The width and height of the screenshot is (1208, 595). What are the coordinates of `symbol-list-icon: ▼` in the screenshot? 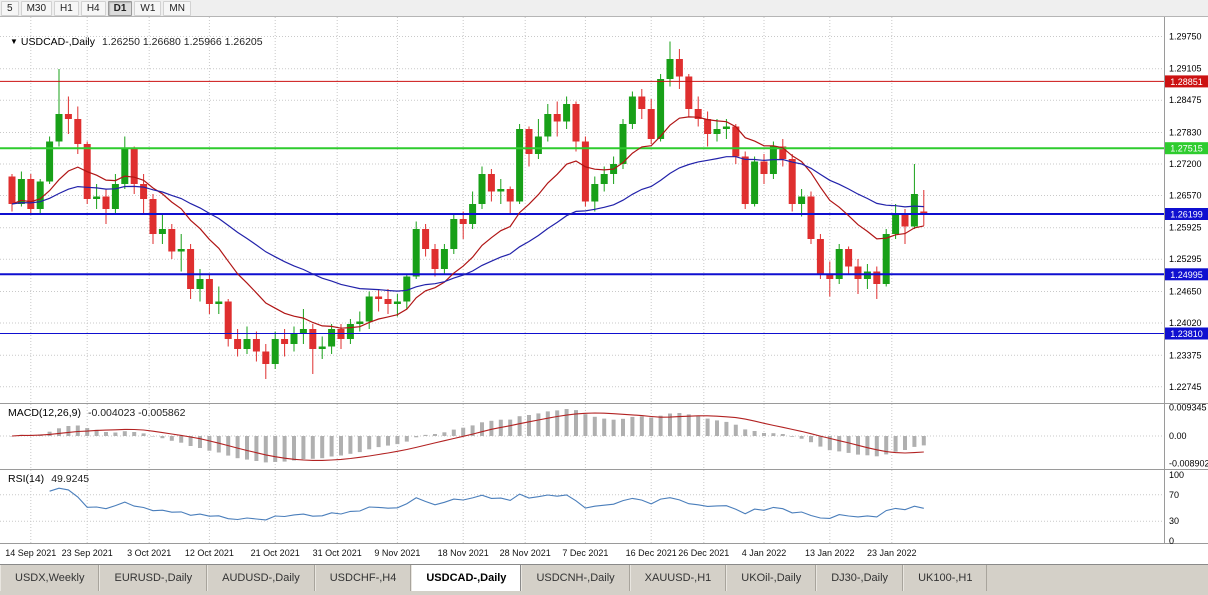 It's located at (14, 41).